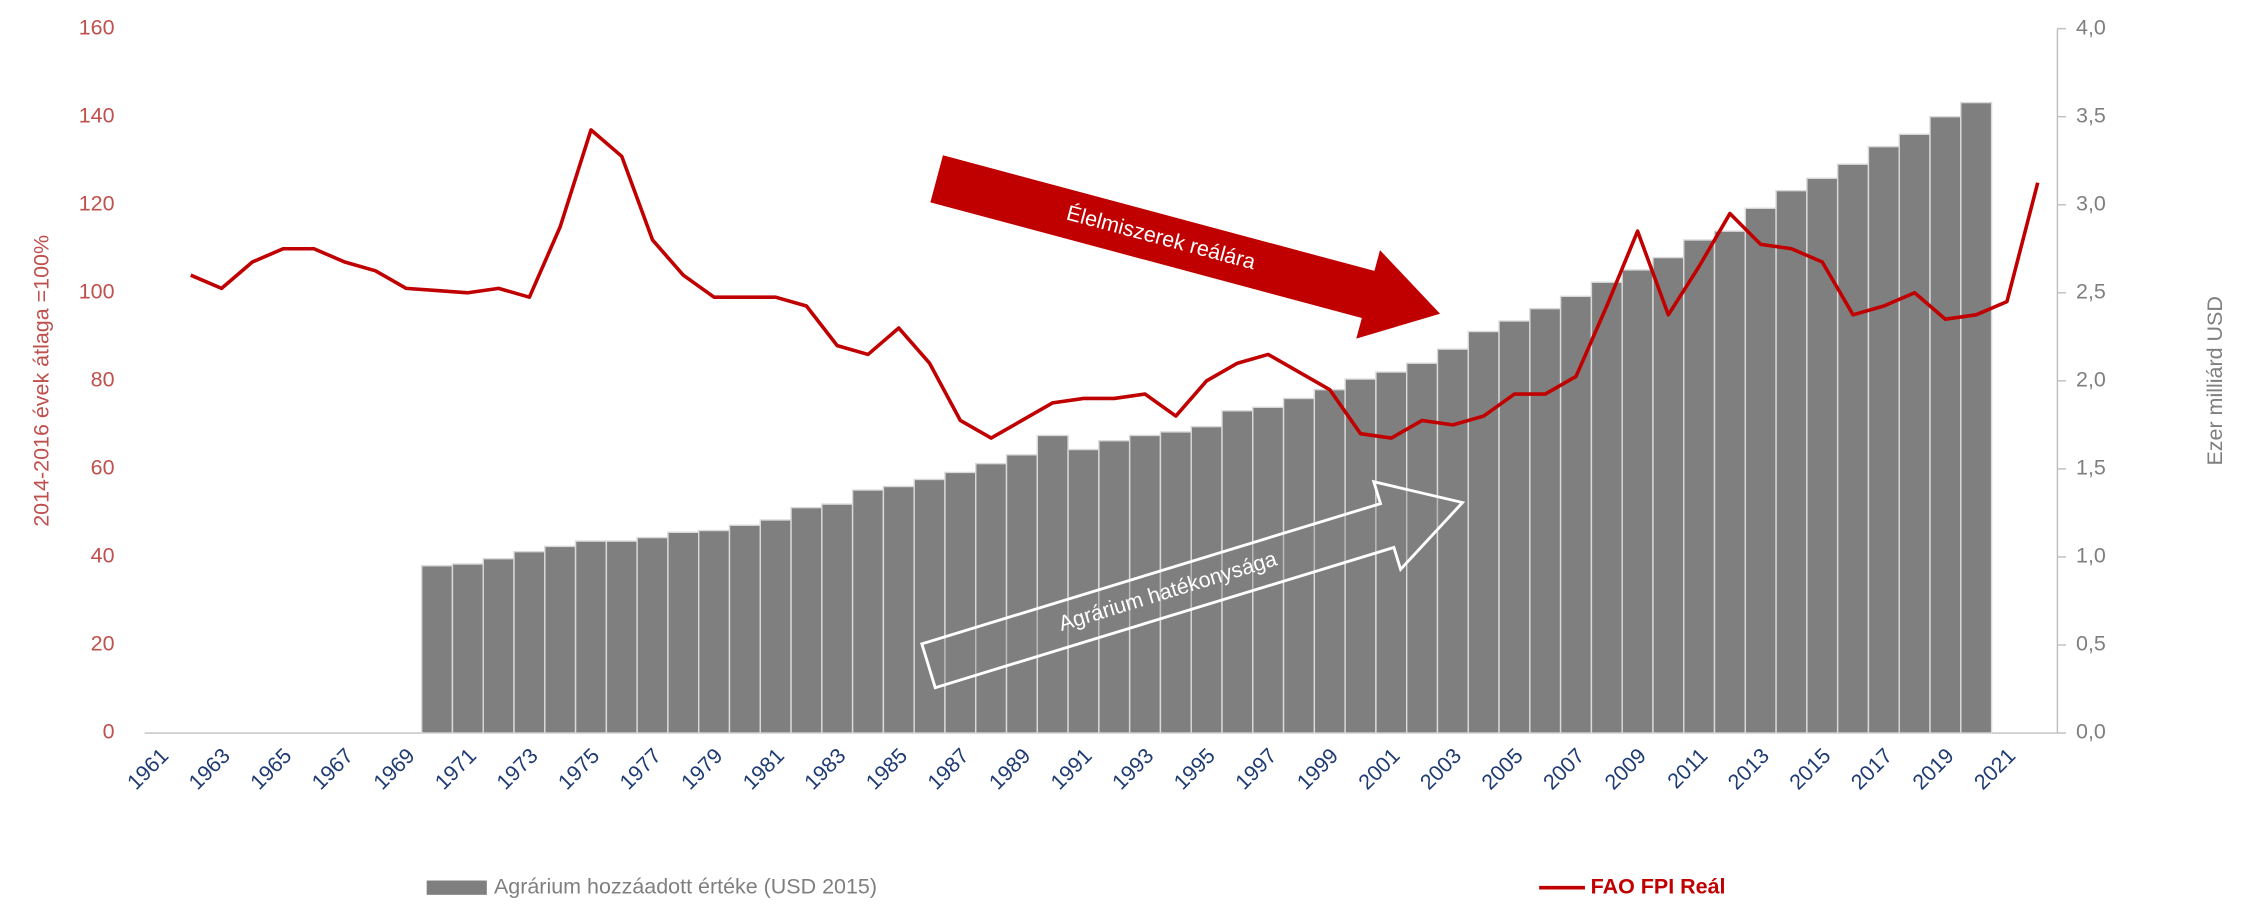 The image size is (2245, 904). I want to click on x-tick-label: 2019, so click(1933, 769).